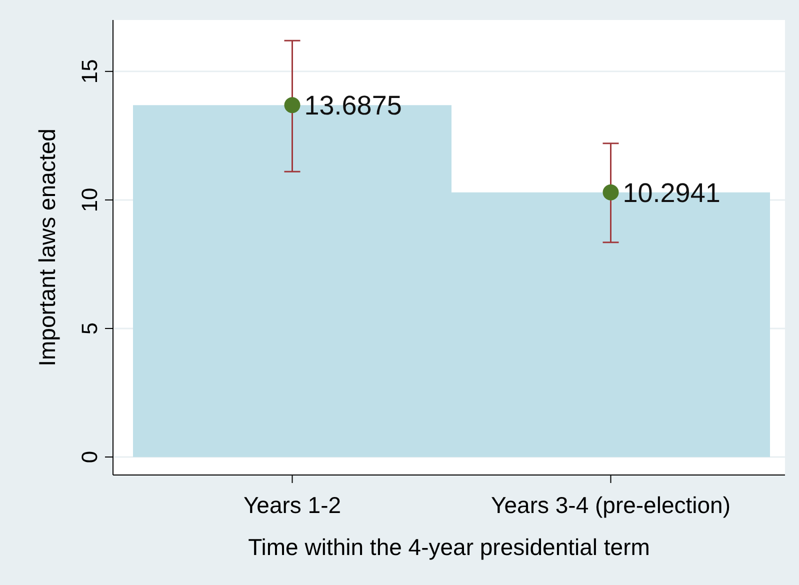  What do you see at coordinates (671, 193) in the screenshot?
I see `data-label: 10.2941` at bounding box center [671, 193].